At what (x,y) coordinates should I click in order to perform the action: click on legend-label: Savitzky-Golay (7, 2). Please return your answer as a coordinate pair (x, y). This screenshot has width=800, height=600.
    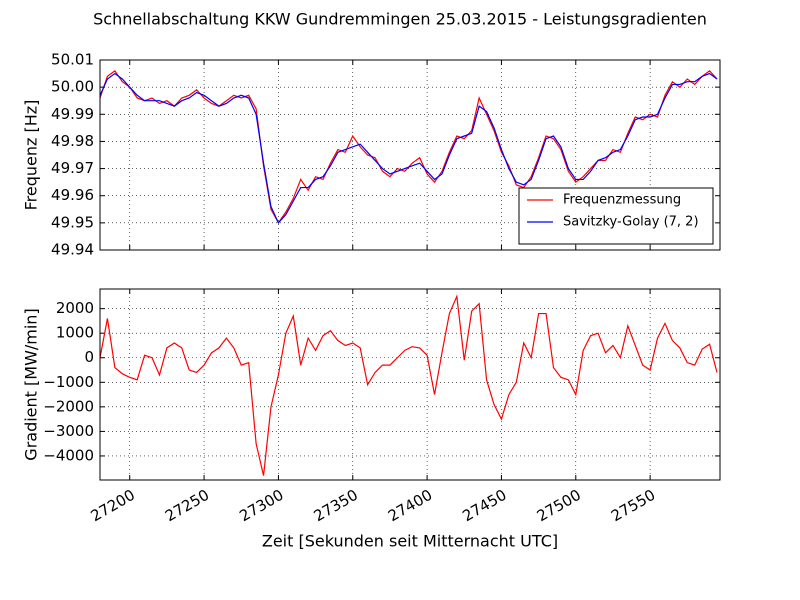
    Looking at the image, I should click on (631, 222).